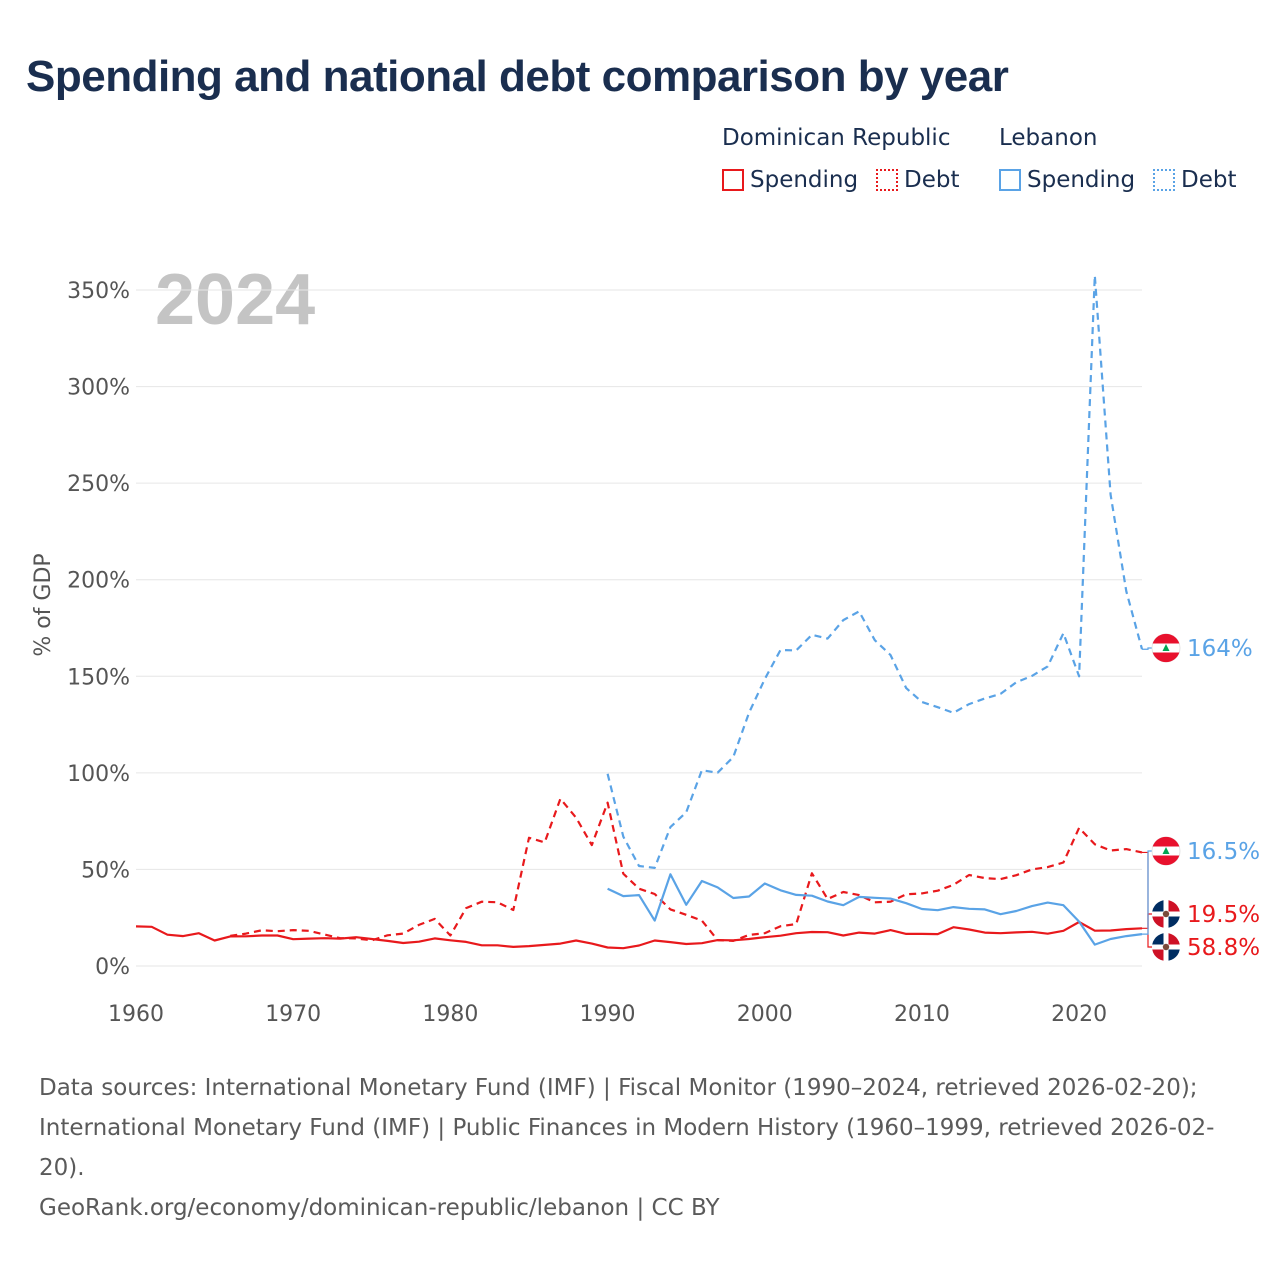 This screenshot has height=1280, width=1280. What do you see at coordinates (804, 180) in the screenshot?
I see `legend-label-dr-spending: Spending` at bounding box center [804, 180].